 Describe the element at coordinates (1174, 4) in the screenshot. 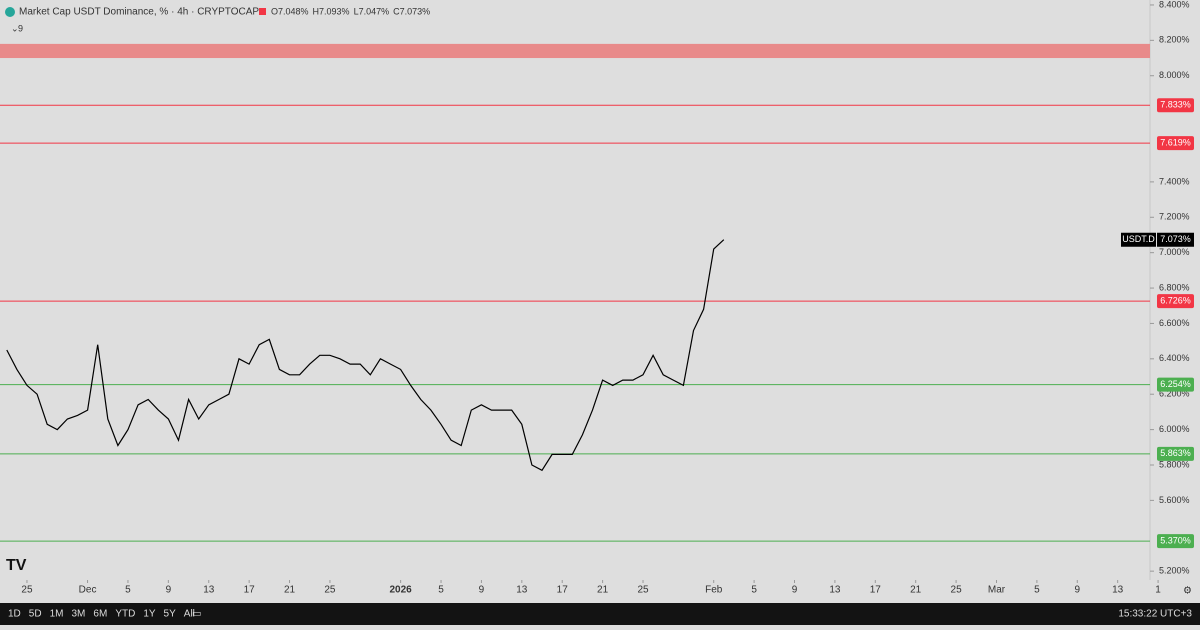

I see `y-tick-label: 8.400%` at that location.